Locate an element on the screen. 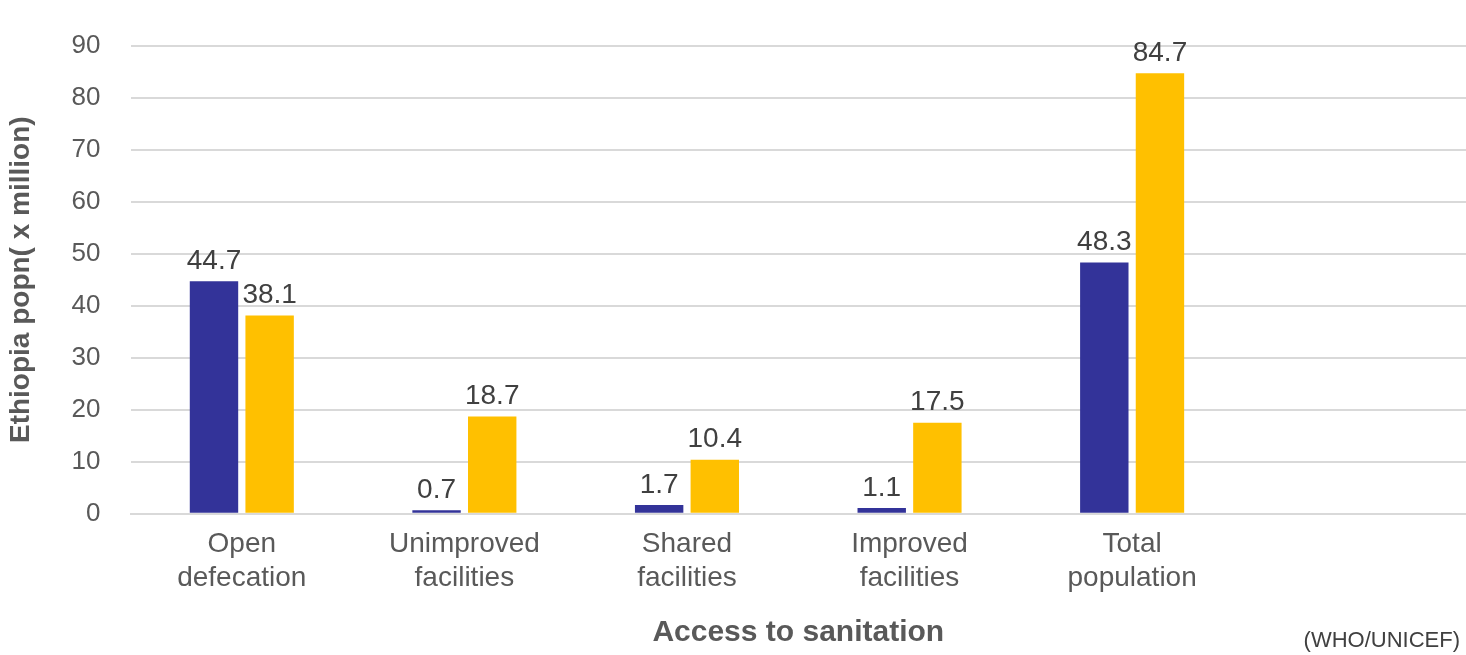  data-label: 18.7 is located at coordinates (492, 395).